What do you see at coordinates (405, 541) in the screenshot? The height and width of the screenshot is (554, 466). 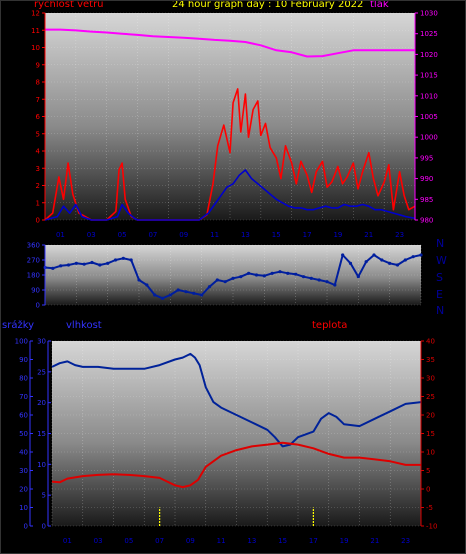 I see `humidity-hour-label-11: 23` at bounding box center [405, 541].